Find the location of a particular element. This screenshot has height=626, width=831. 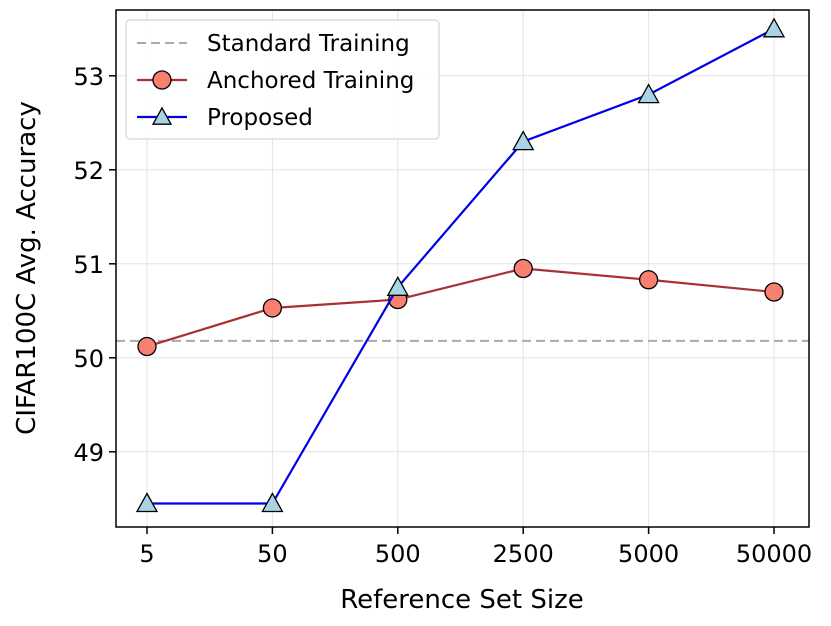

x-tick-label: 5 is located at coordinates (146, 554).